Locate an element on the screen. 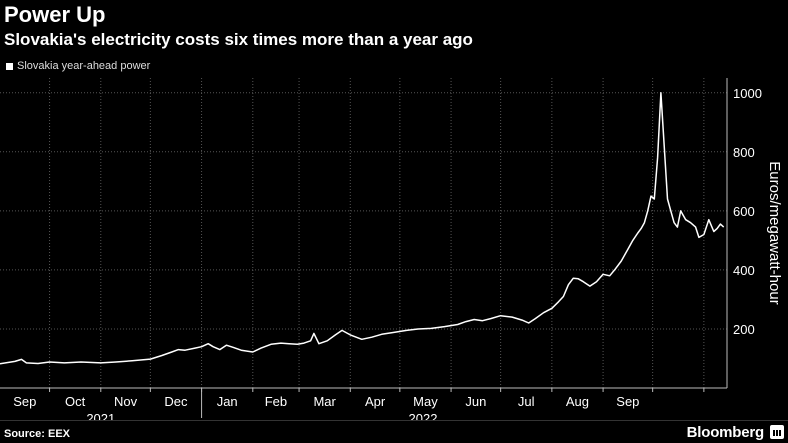  legend-label: Slovakia year-ahead power is located at coordinates (84, 66).